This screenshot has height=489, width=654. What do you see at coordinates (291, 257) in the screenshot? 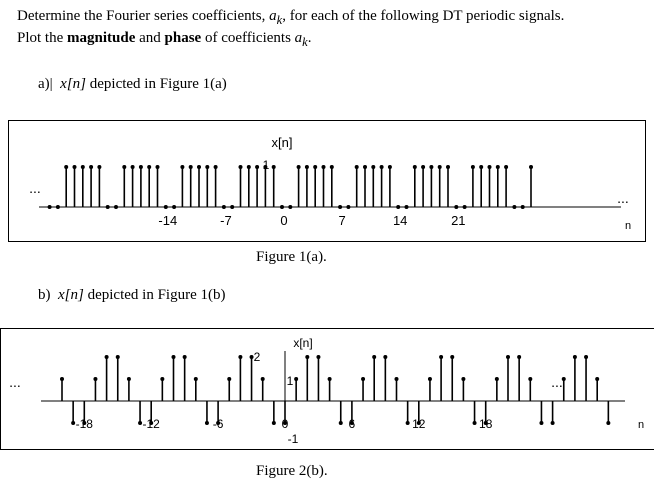
I see `figure-1a-caption: Figure 1(a).` at bounding box center [291, 257].